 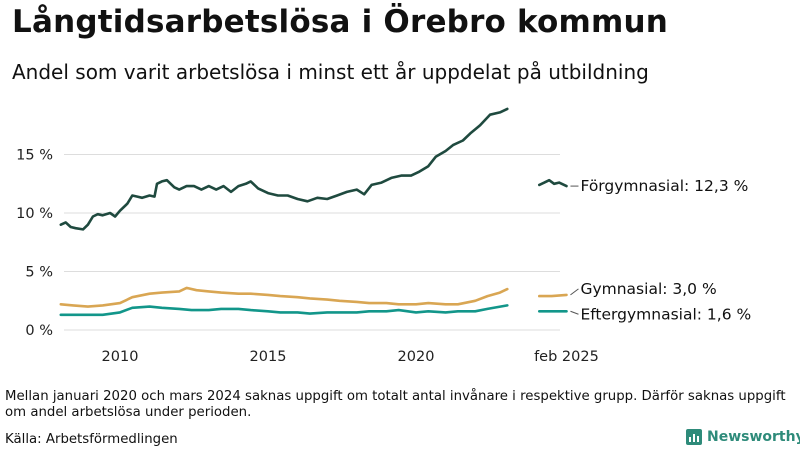 I want to click on source-note: Källa: Arbetsförmedlingen, so click(x=91, y=439).